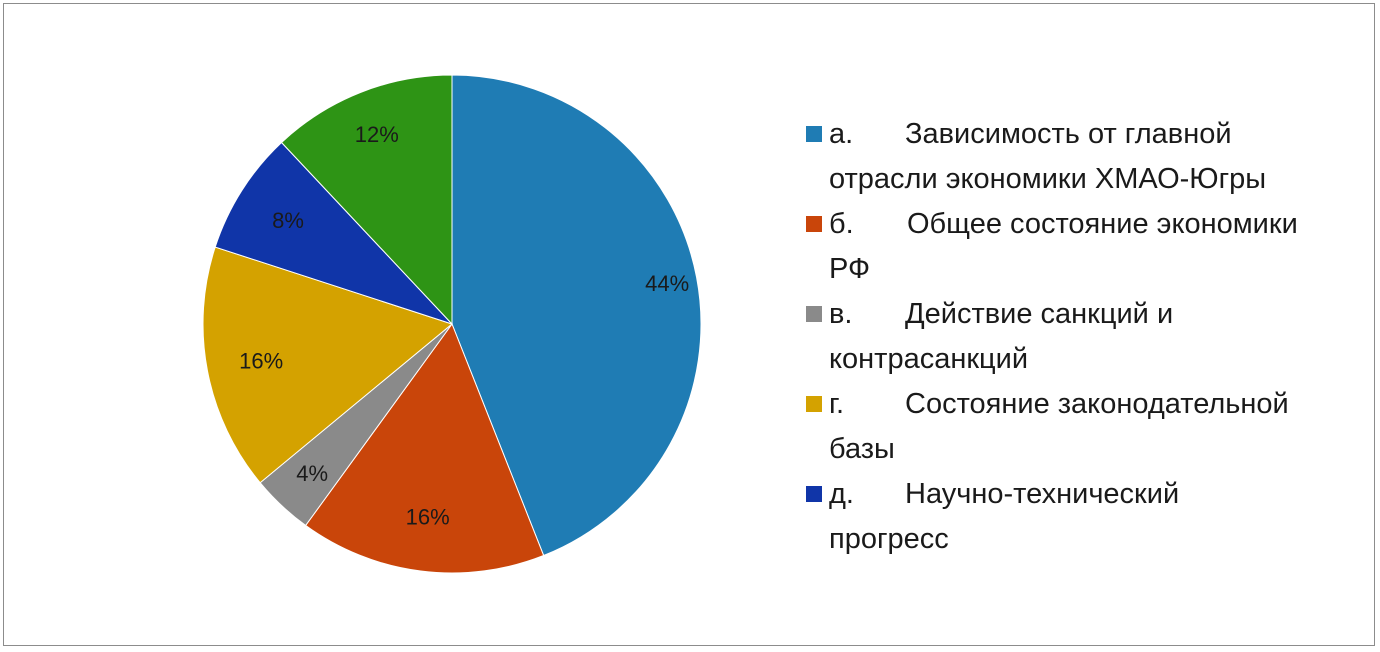 The height and width of the screenshot is (652, 1380). What do you see at coordinates (288, 220) in the screenshot?
I see `pie-slice-label-d: 8%` at bounding box center [288, 220].